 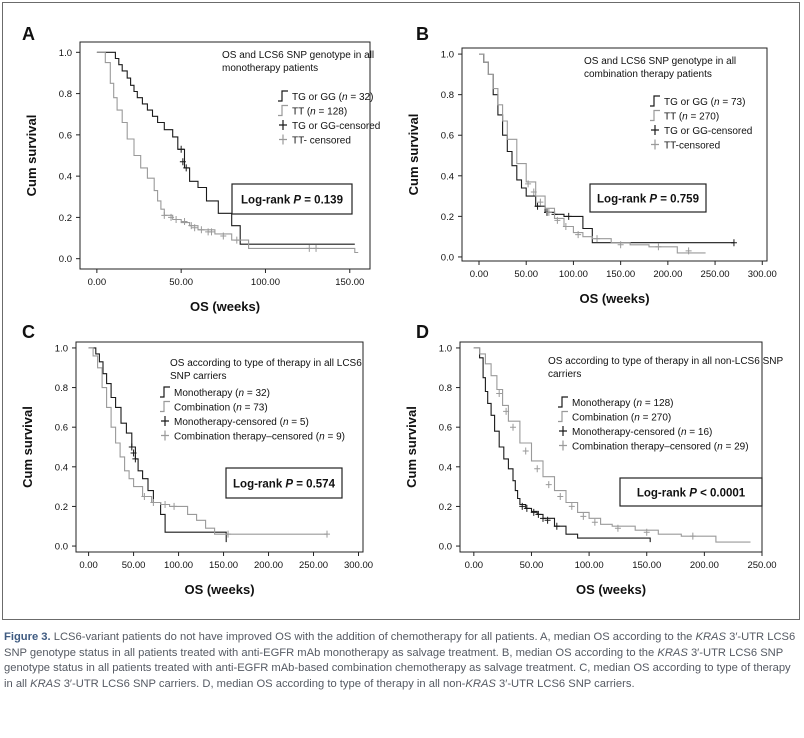 What do you see at coordinates (241, 422) in the screenshot?
I see `legend-entry: Monotherapy-censored (n = 5)` at bounding box center [241, 422].